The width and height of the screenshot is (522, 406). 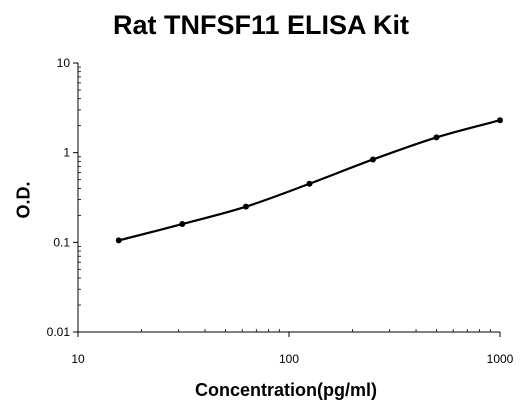 I want to click on x-tick-label: 1000, so click(x=500, y=359).